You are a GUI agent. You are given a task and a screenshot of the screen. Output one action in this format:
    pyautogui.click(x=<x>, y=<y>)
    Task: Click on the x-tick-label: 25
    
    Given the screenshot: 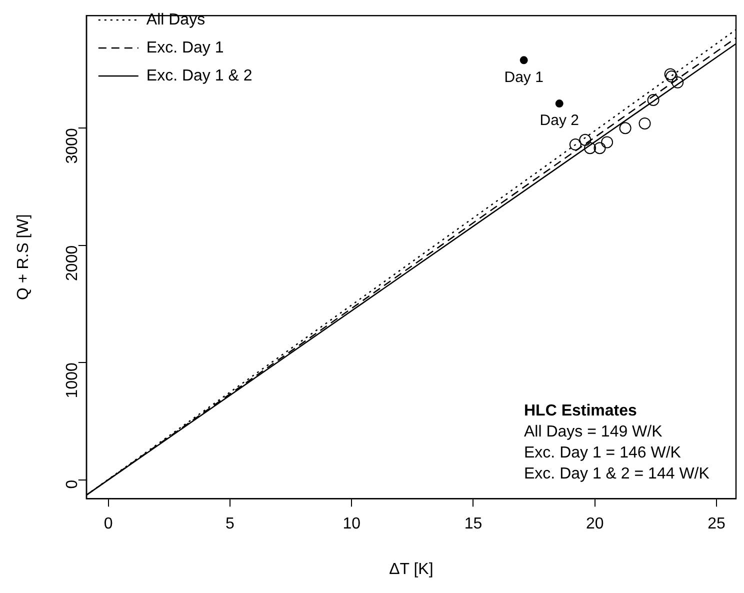 What is the action you would take?
    pyautogui.click(x=717, y=524)
    